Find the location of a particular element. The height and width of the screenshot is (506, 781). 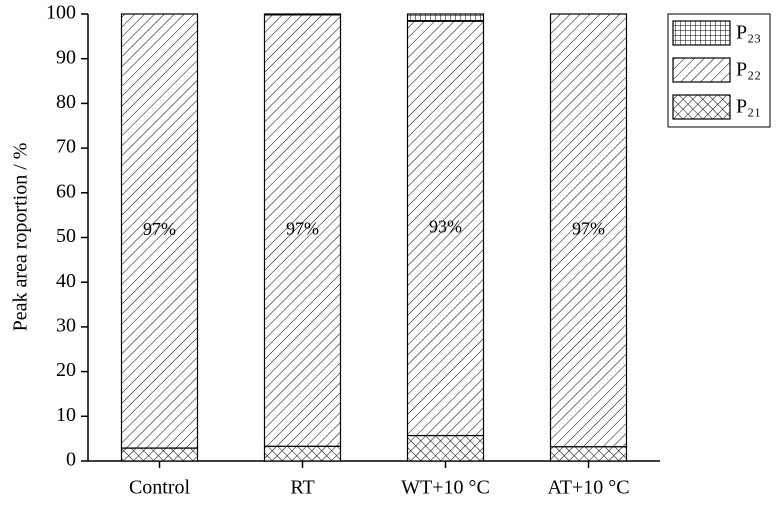

value-label: 93% is located at coordinates (445, 226).